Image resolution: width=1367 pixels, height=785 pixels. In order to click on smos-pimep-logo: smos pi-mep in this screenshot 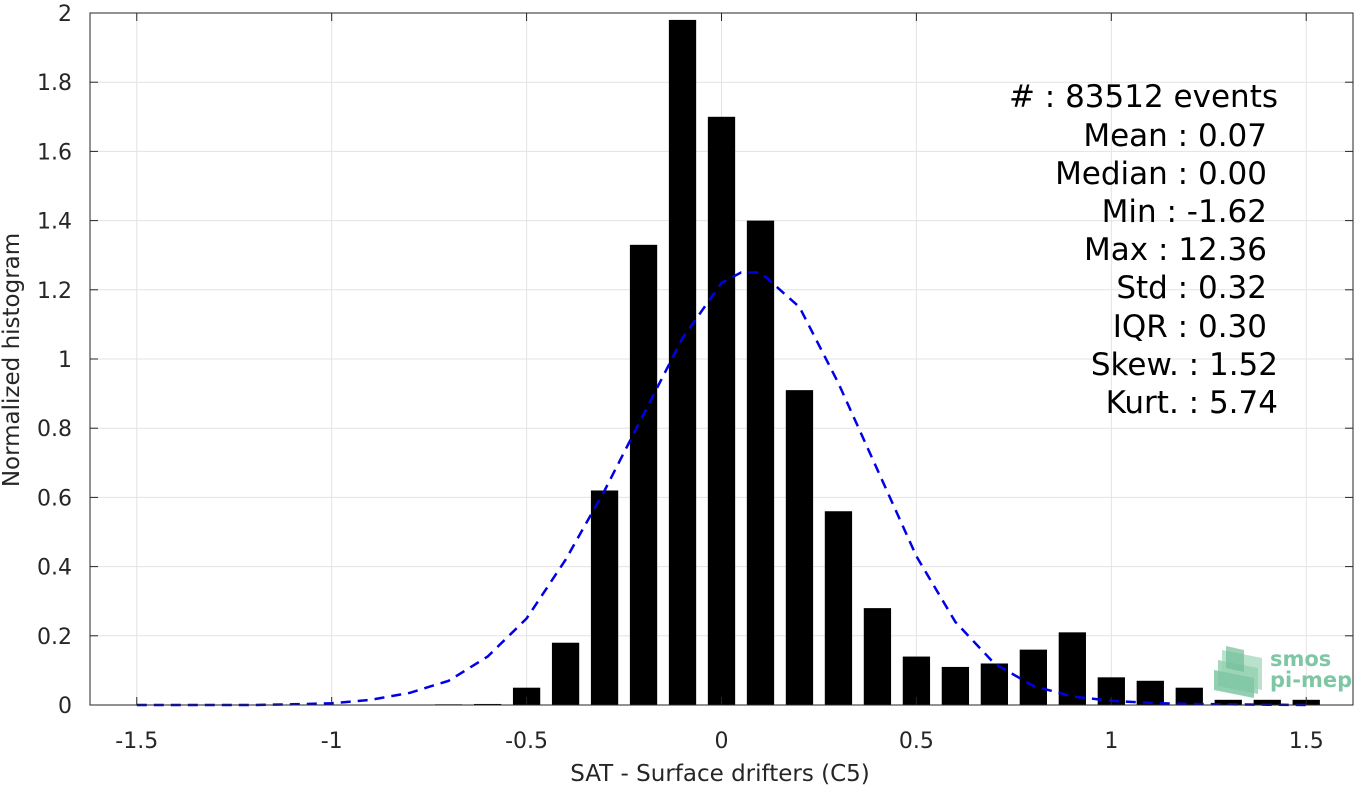, I will do `click(1283, 672)`.